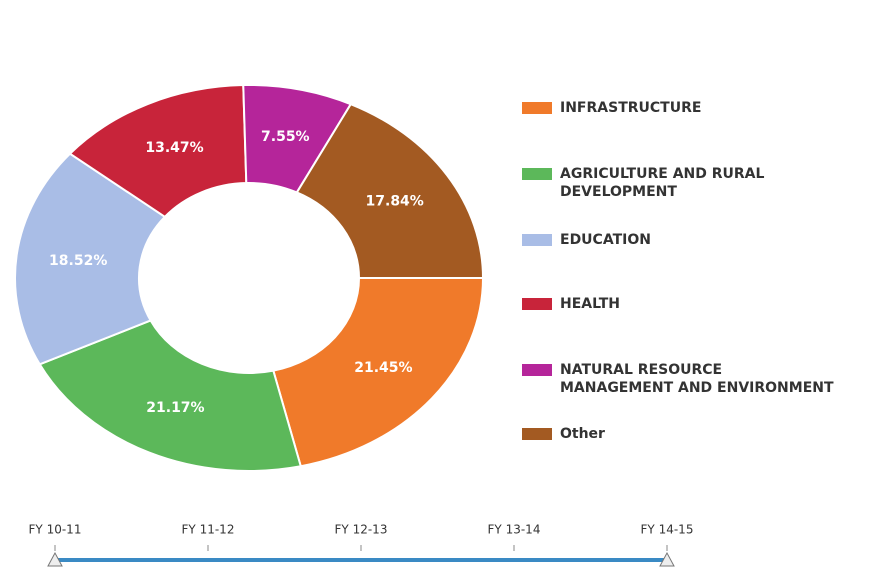  Describe the element at coordinates (208, 530) in the screenshot. I see `timeline-label: FY 11-12` at that location.